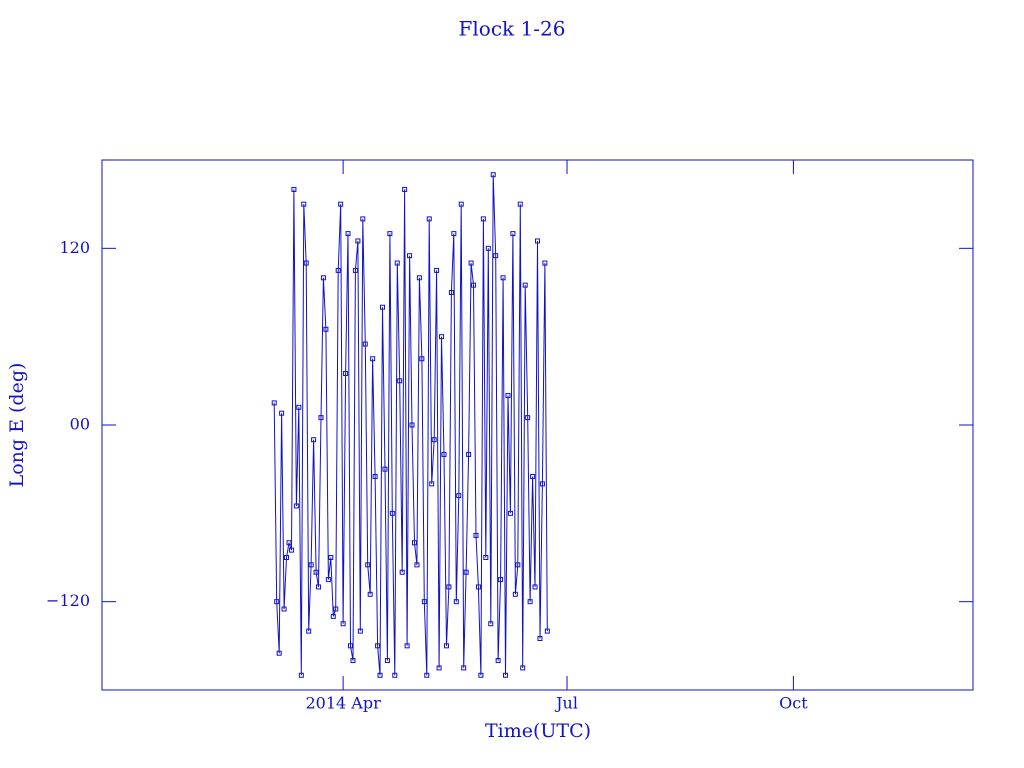 The height and width of the screenshot is (768, 1024). Describe the element at coordinates (343, 703) in the screenshot. I see `x-tick-label: 2014 Apr` at that location.